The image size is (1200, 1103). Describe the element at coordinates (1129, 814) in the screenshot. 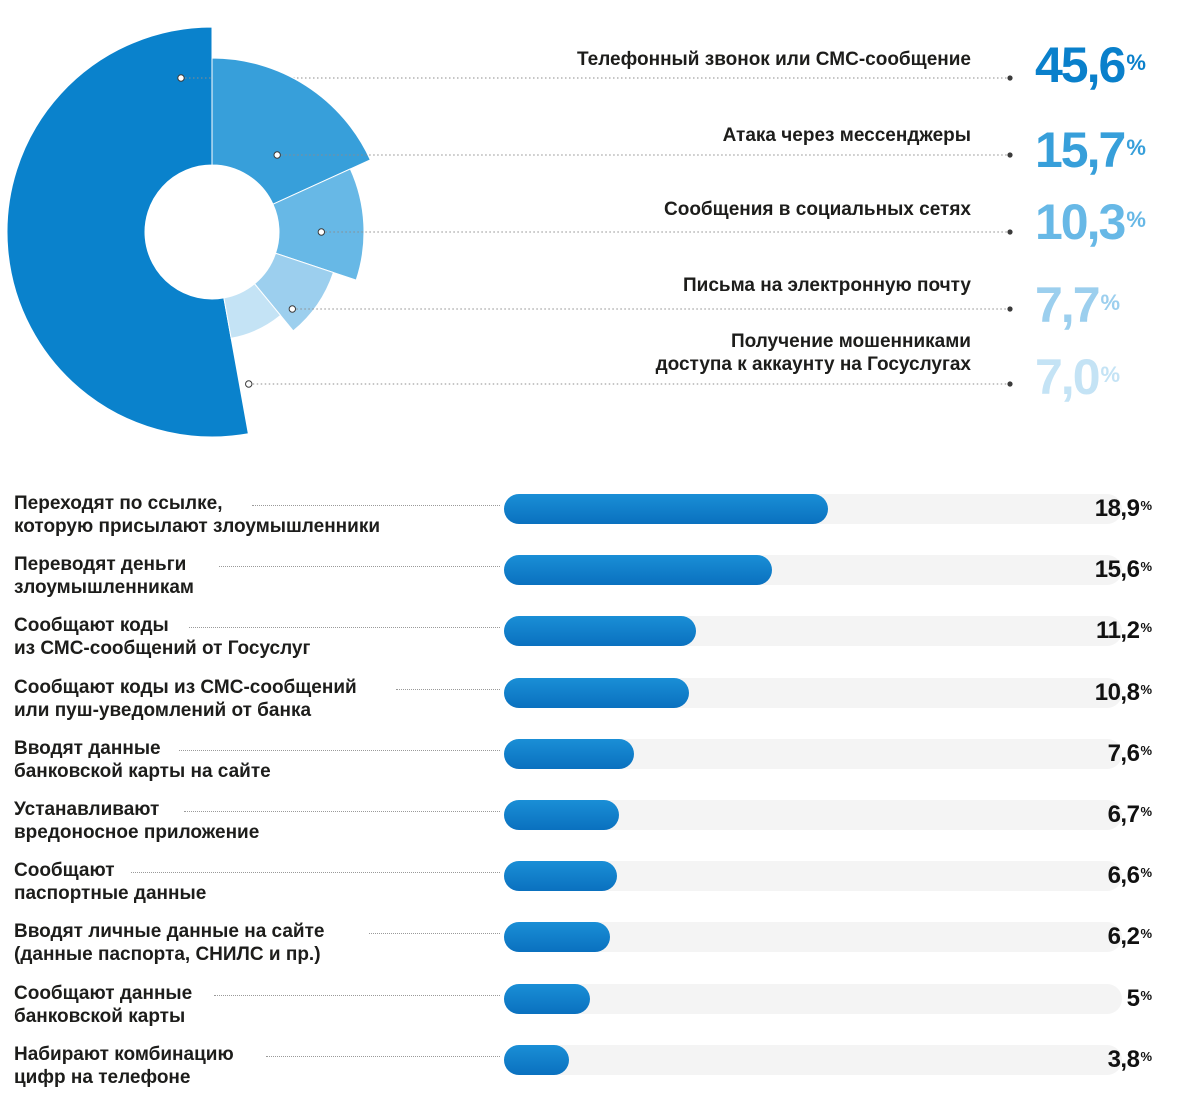

I see `bar-value-6: 6,7%` at that location.